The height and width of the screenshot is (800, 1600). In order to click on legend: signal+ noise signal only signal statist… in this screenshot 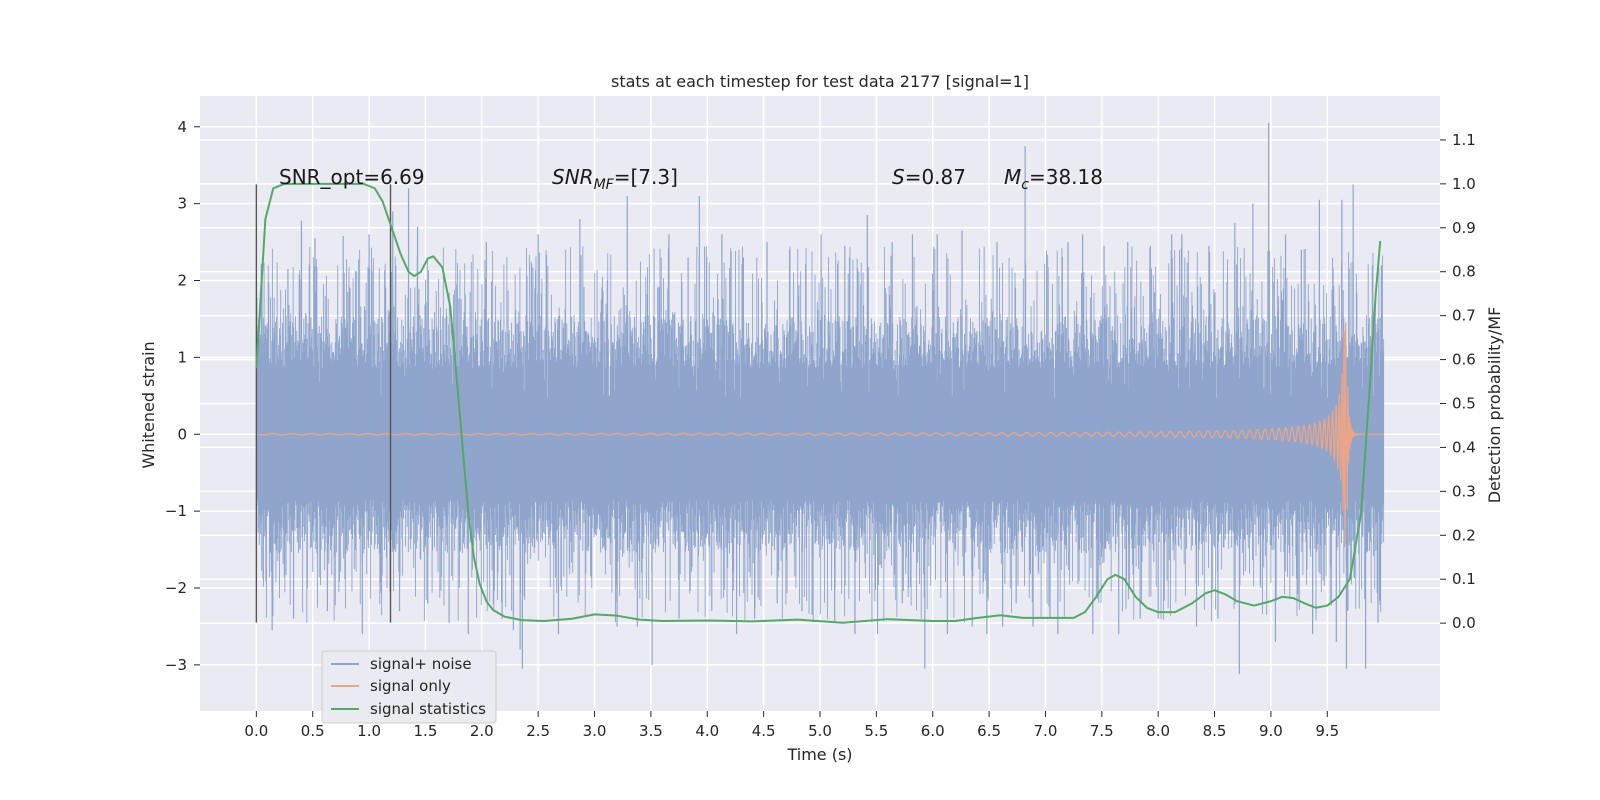, I will do `click(409, 687)`.